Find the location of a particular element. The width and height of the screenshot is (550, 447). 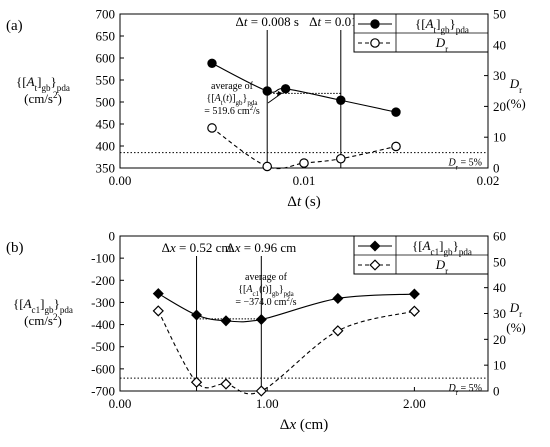

x-axis-label: Δx (cm) is located at coordinates (304, 425).